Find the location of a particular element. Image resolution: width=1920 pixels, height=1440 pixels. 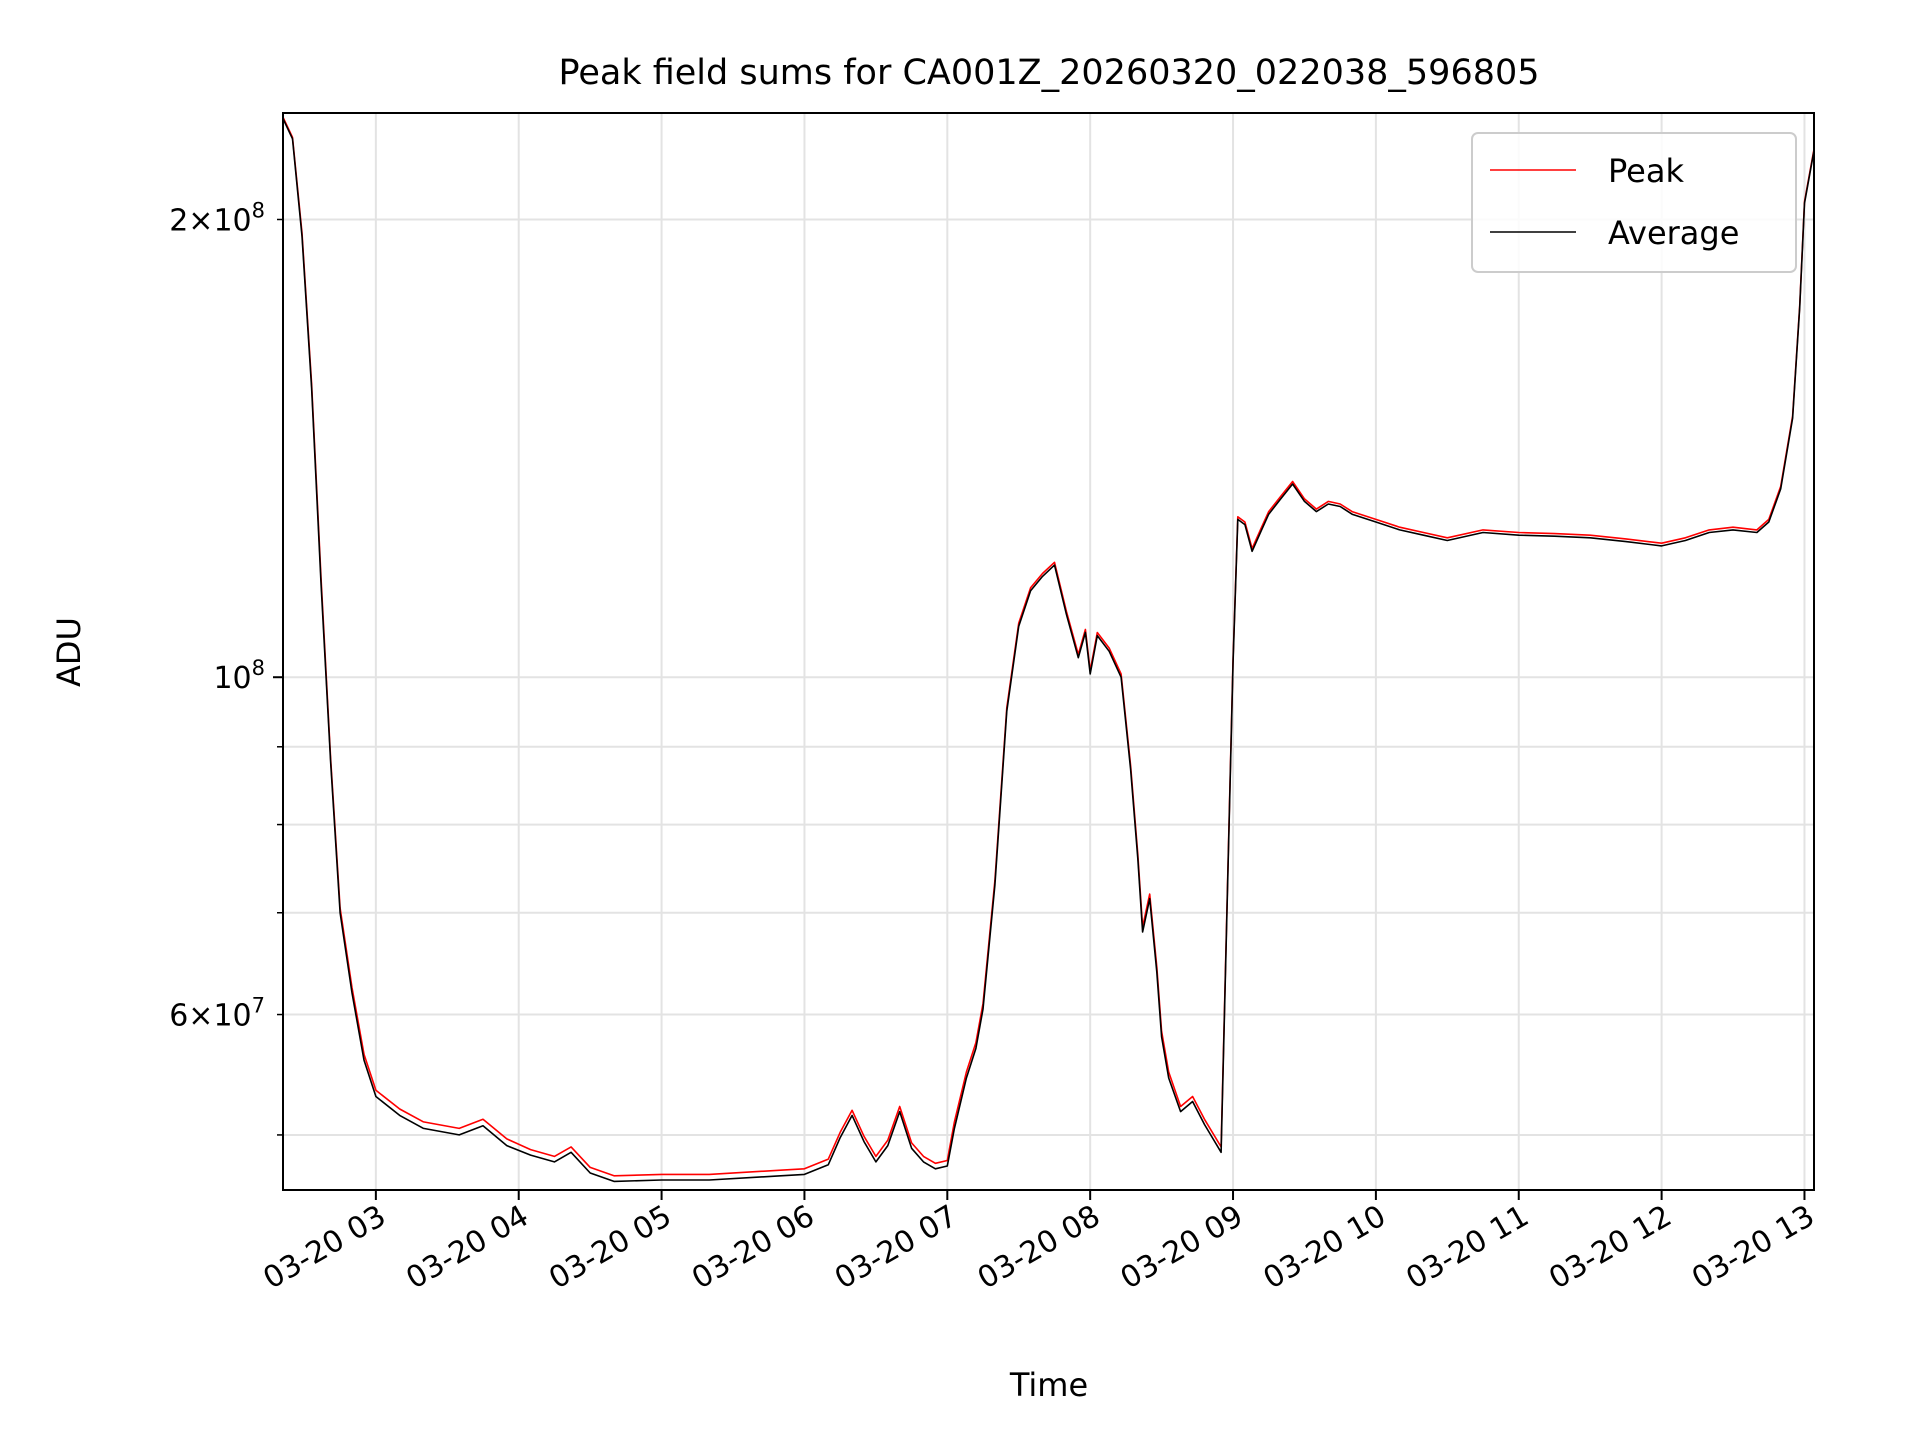

y-tick-label: 108 is located at coordinates (239, 676).